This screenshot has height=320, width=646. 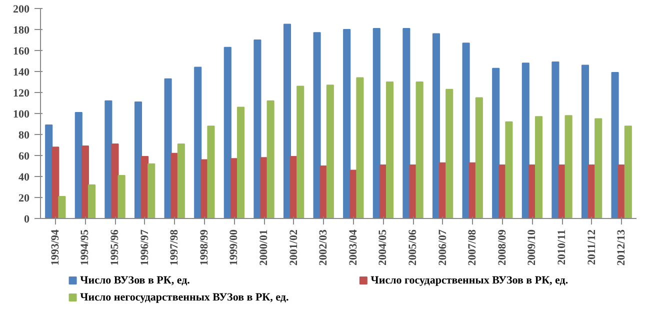 I want to click on x-tick-label: 2011/12, so click(x=592, y=247).